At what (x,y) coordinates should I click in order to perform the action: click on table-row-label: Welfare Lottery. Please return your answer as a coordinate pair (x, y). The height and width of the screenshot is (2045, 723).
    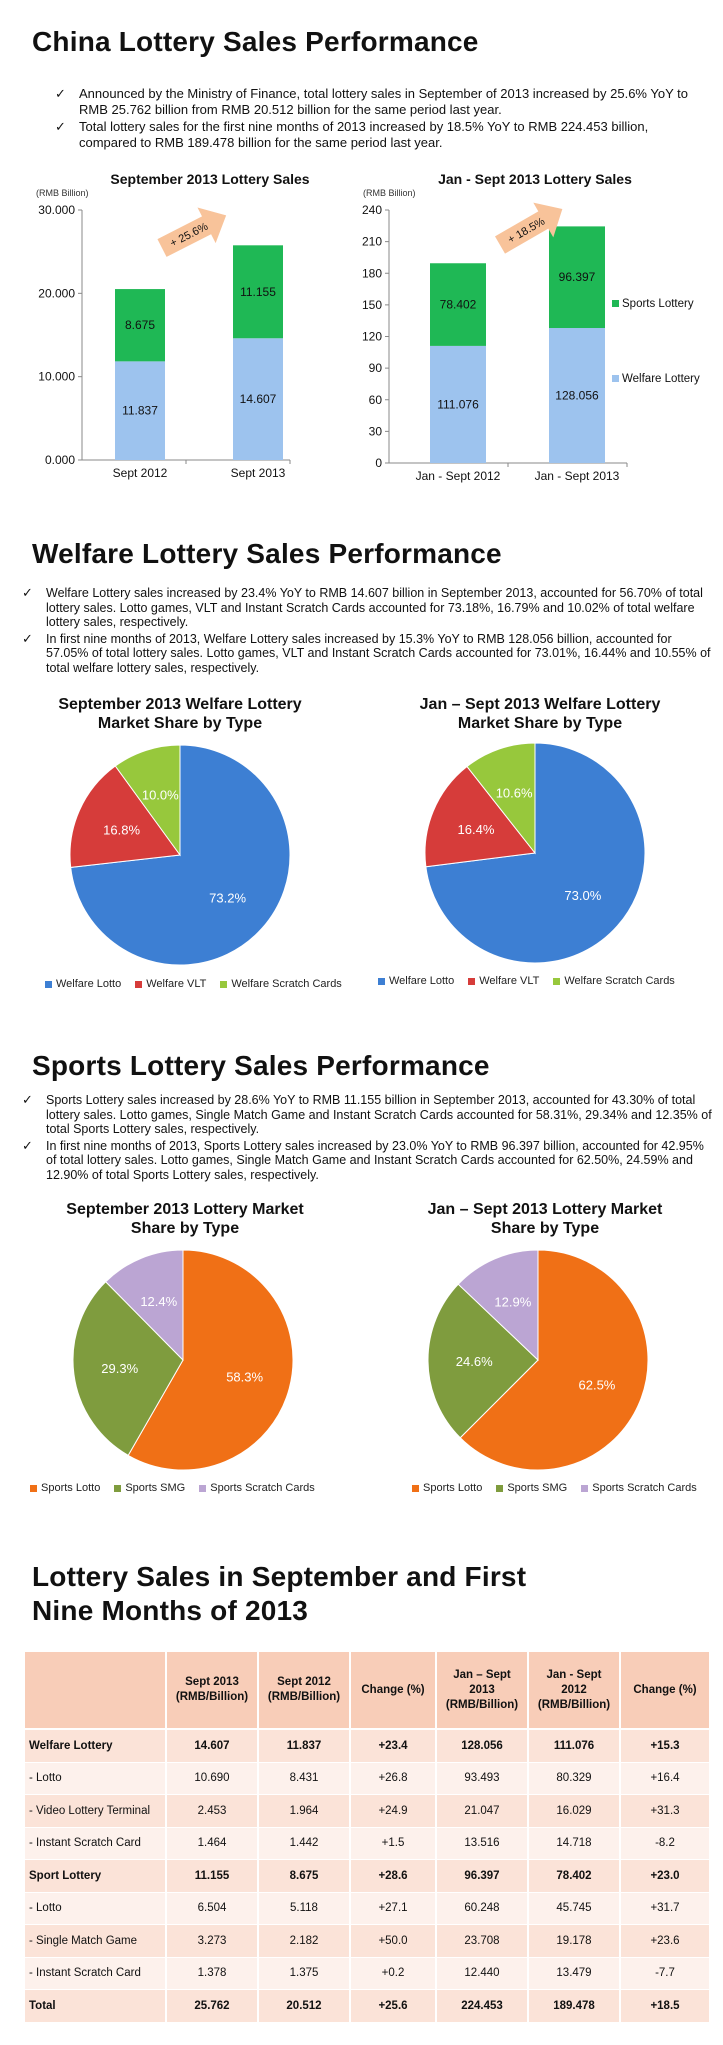
    Looking at the image, I should click on (96, 1746).